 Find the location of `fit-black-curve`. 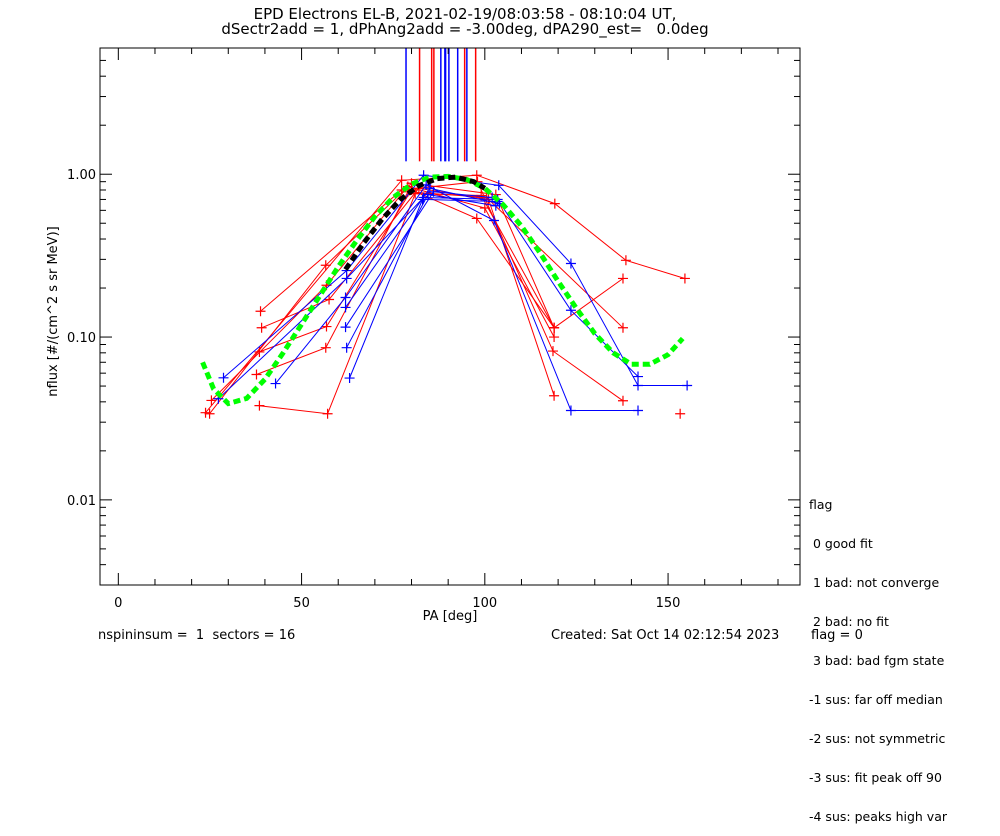

fit-black-curve is located at coordinates (415, 222).